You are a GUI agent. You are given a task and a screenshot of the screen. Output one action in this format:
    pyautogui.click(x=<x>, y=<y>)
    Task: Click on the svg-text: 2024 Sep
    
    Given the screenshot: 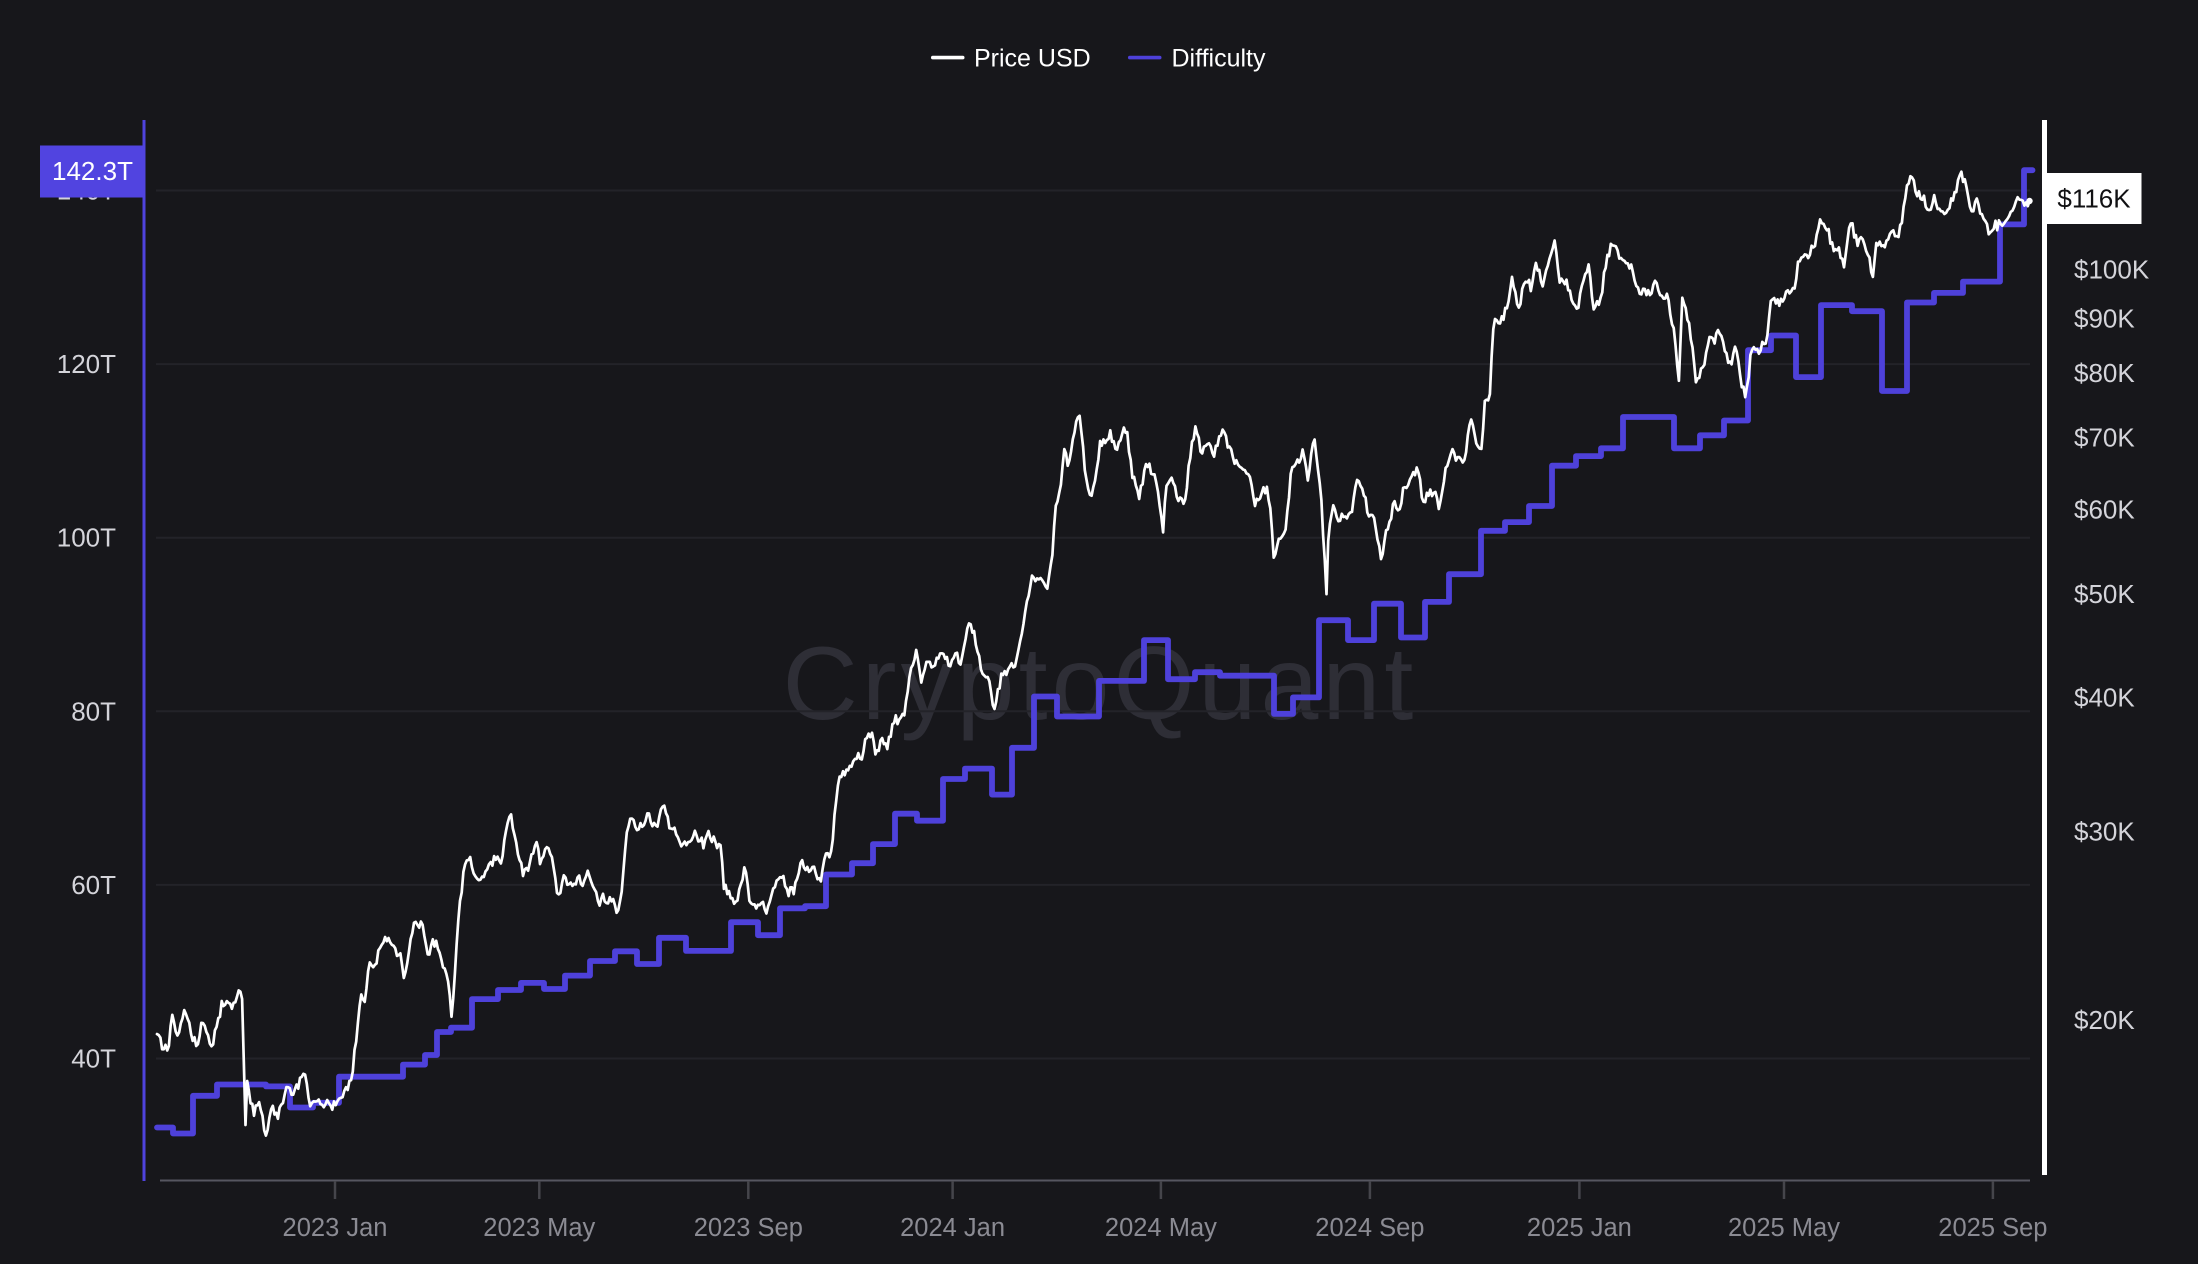 What is the action you would take?
    pyautogui.click(x=1369, y=1228)
    